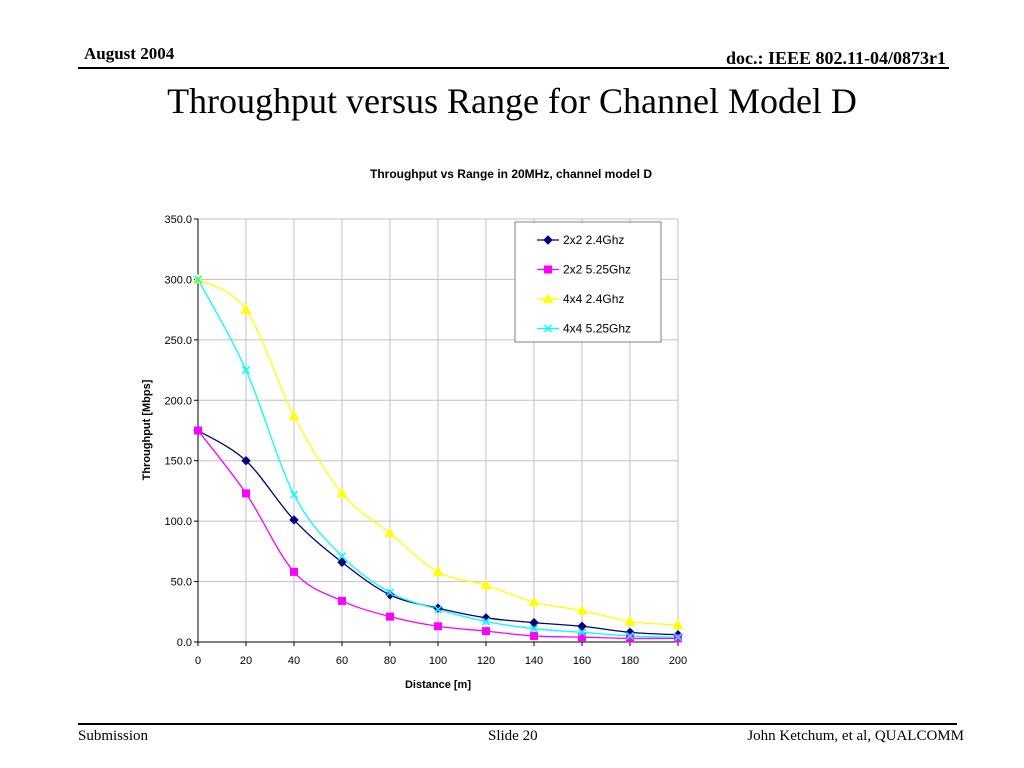  I want to click on x-tick-label: 20, so click(246, 661).